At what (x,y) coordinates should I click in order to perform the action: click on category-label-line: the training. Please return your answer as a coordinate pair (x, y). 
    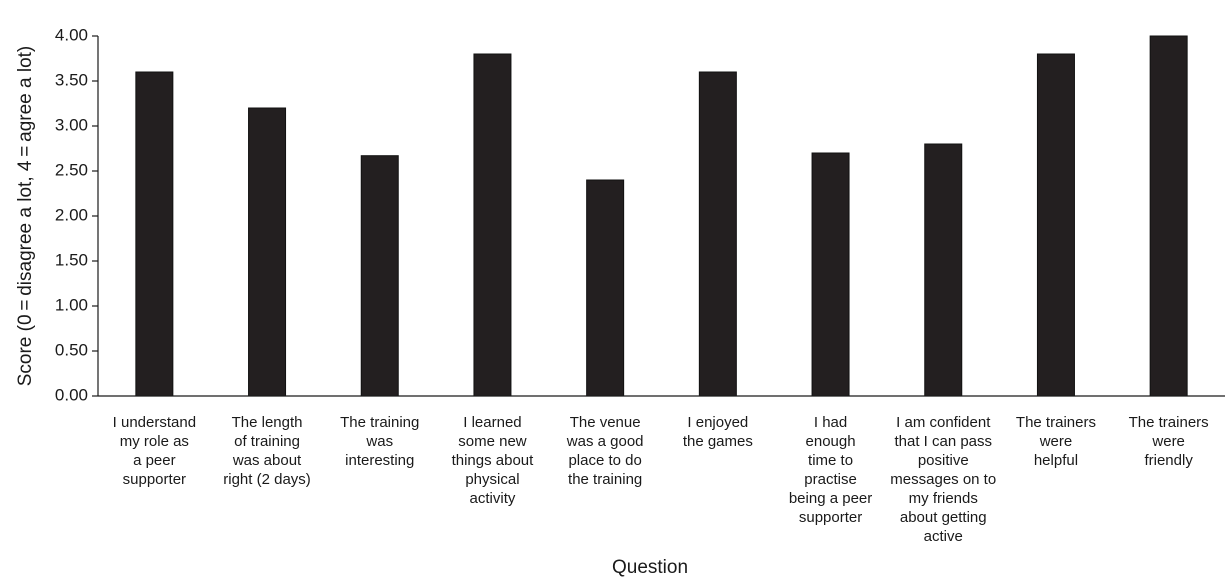
    Looking at the image, I should click on (605, 479).